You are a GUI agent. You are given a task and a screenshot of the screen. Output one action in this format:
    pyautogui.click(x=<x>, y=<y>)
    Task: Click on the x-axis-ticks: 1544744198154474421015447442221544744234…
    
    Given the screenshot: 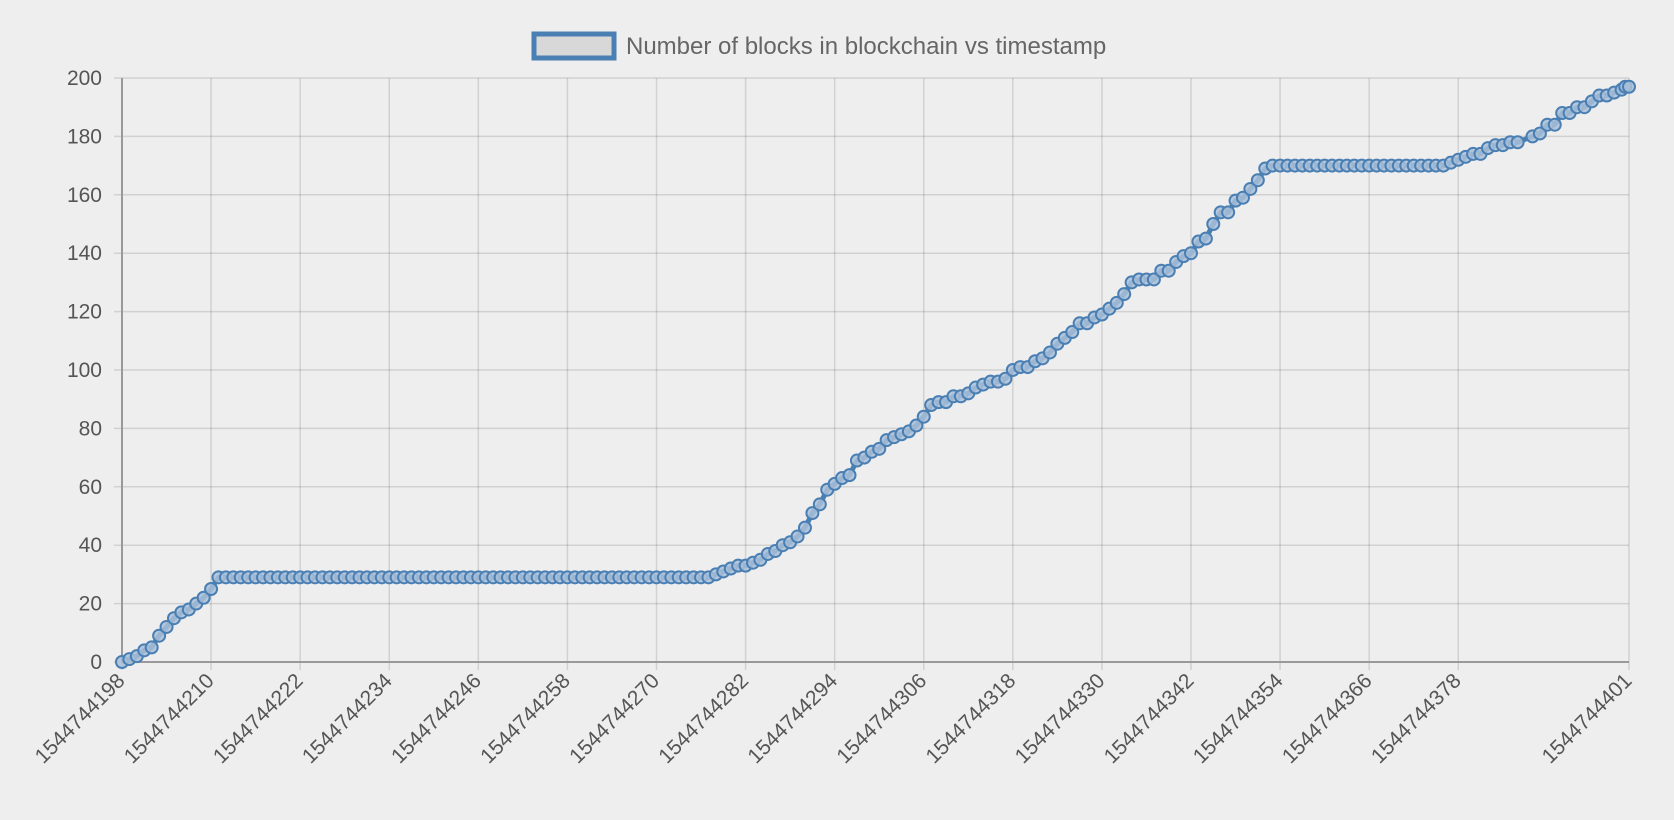 What is the action you would take?
    pyautogui.click(x=834, y=718)
    